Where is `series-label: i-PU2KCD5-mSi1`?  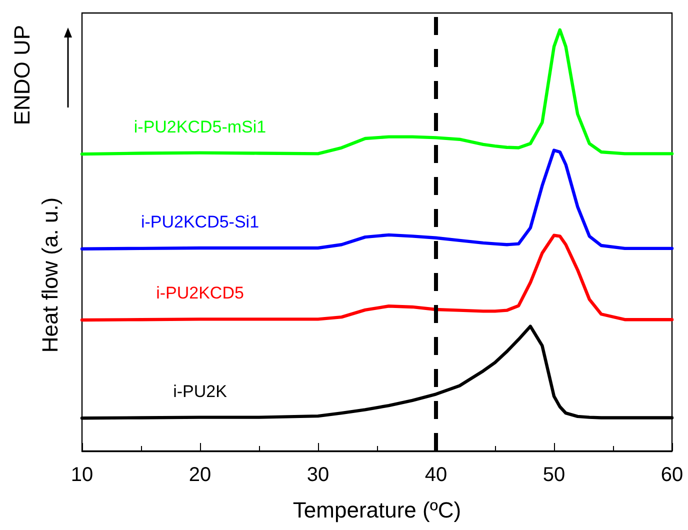
series-label: i-PU2KCD5-mSi1 is located at coordinates (200, 126).